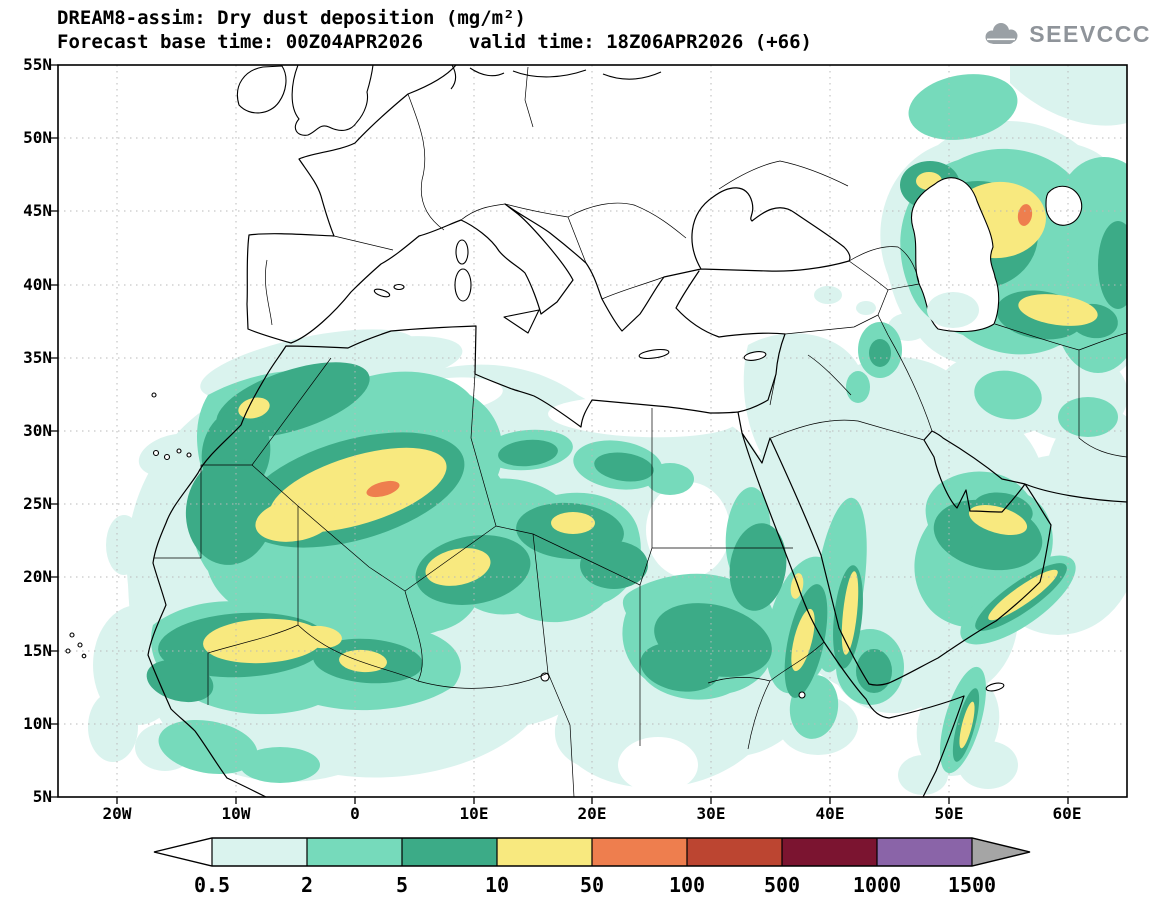  I want to click on mallorca, so click(382, 293).